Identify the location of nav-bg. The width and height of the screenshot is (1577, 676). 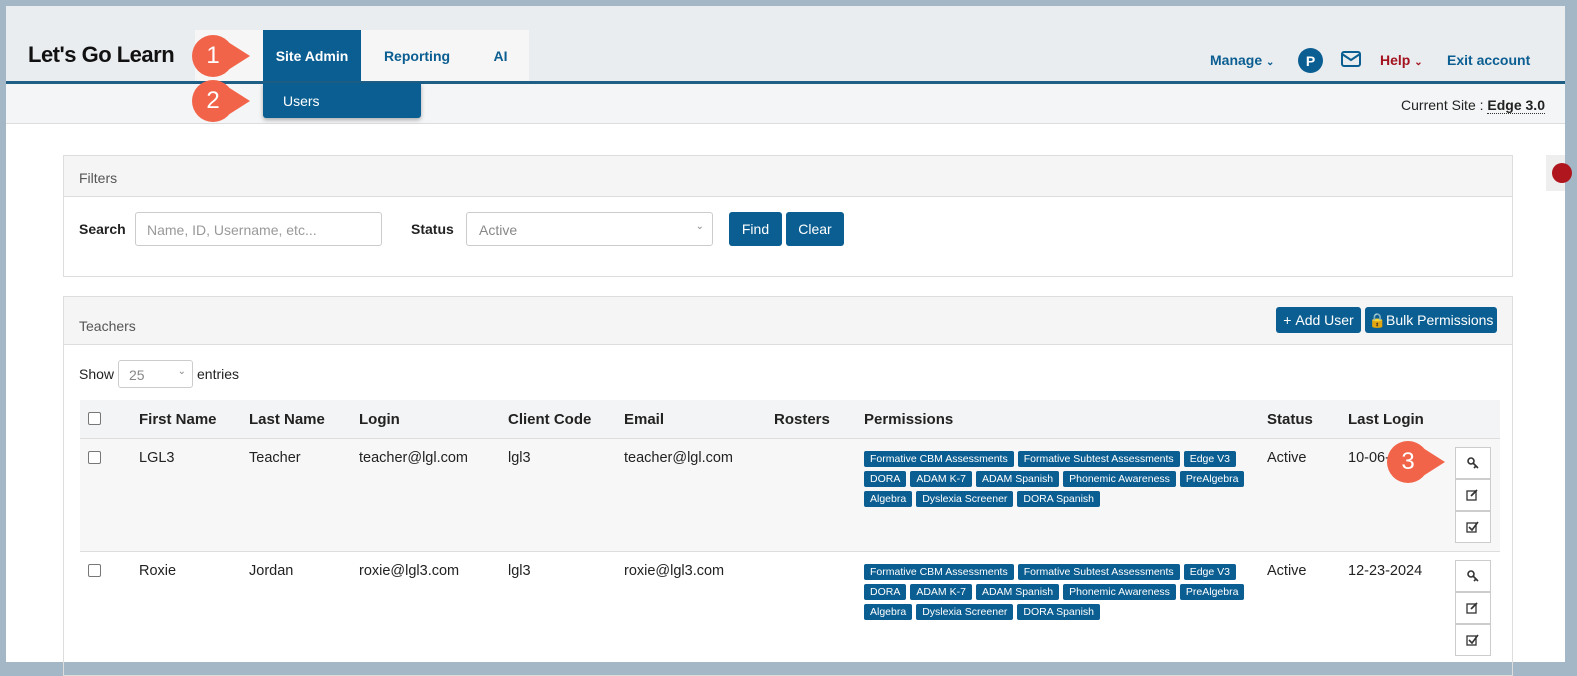
(362, 55).